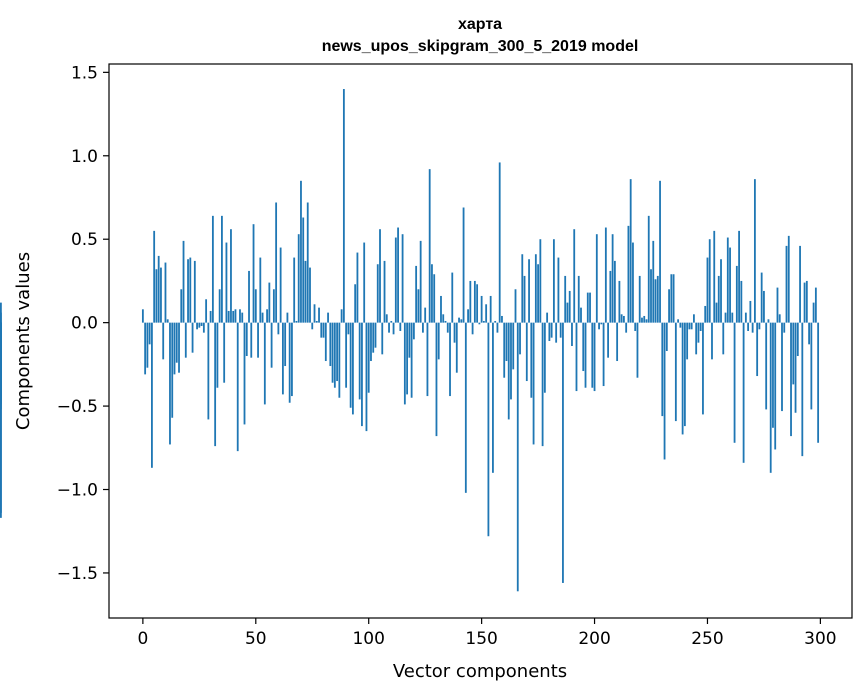  I want to click on x-tick-label: 250, so click(707, 639).